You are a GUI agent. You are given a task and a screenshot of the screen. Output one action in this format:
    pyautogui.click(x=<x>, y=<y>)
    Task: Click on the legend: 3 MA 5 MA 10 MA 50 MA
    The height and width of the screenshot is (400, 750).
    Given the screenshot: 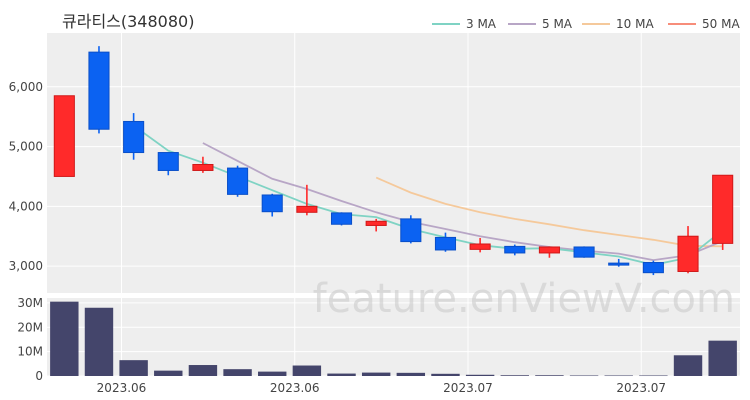 What is the action you would take?
    pyautogui.click(x=586, y=24)
    